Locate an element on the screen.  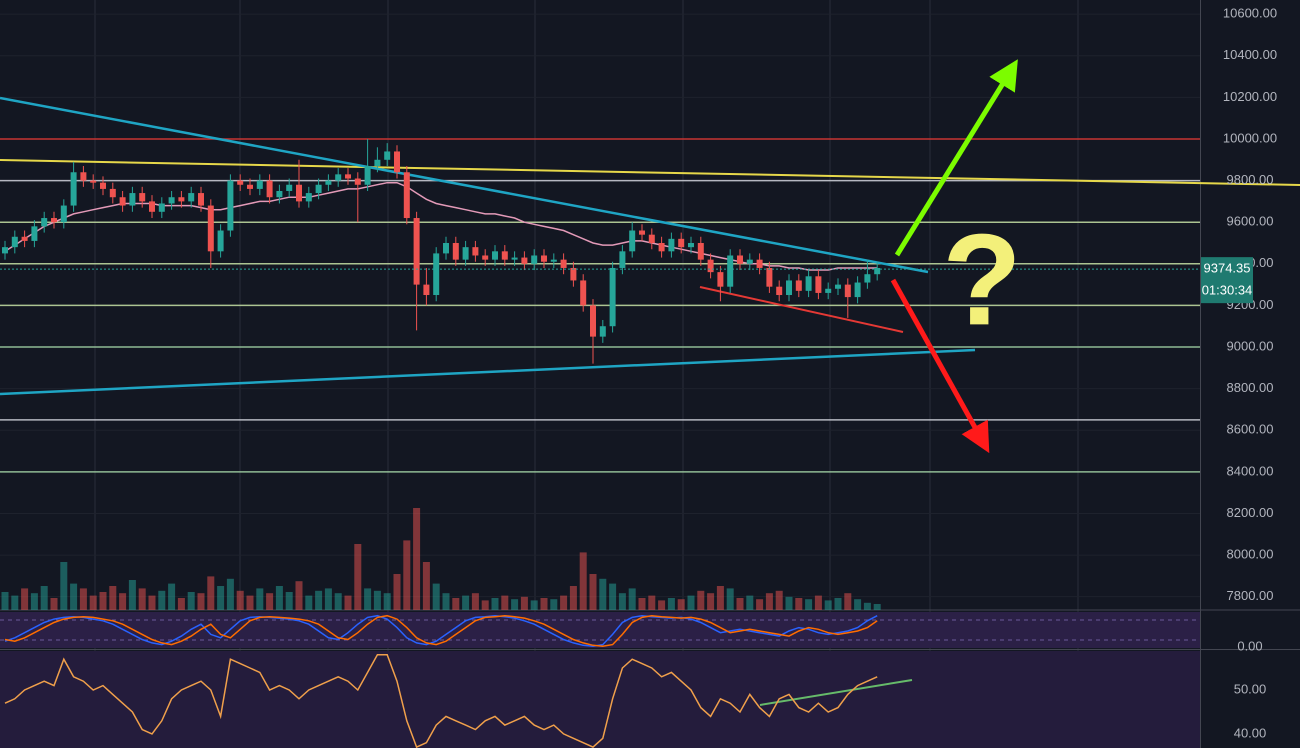
y-tick-label: 10600.00 is located at coordinates (1250, 13).